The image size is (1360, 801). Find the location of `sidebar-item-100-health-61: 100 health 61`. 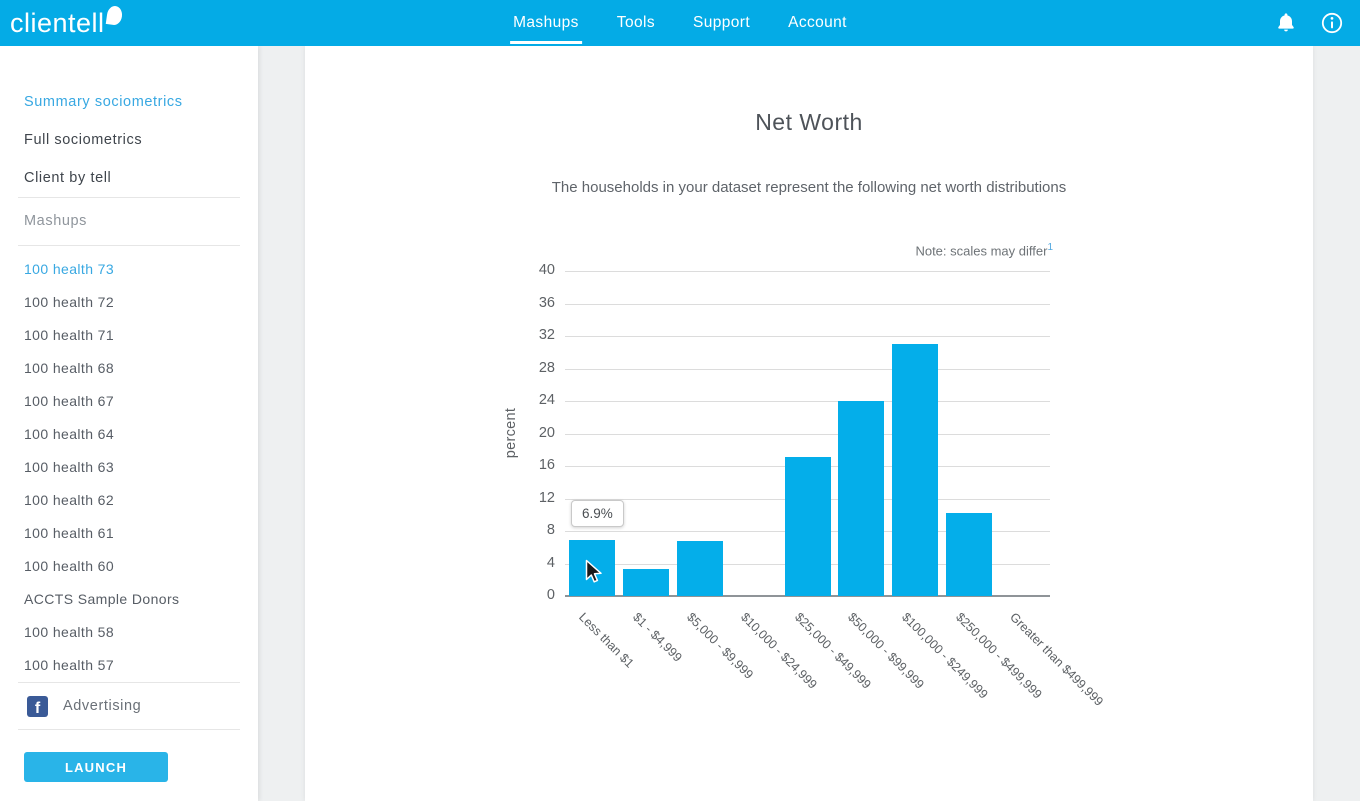

sidebar-item-100-health-61: 100 health 61 is located at coordinates (69, 533).